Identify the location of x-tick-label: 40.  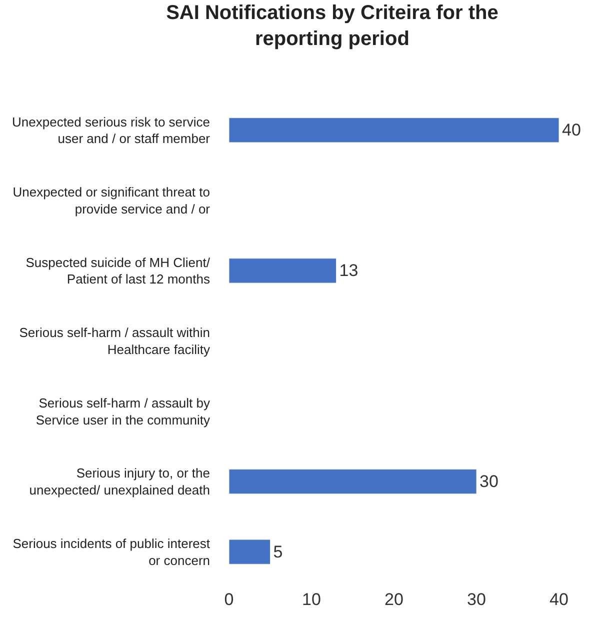
(559, 599).